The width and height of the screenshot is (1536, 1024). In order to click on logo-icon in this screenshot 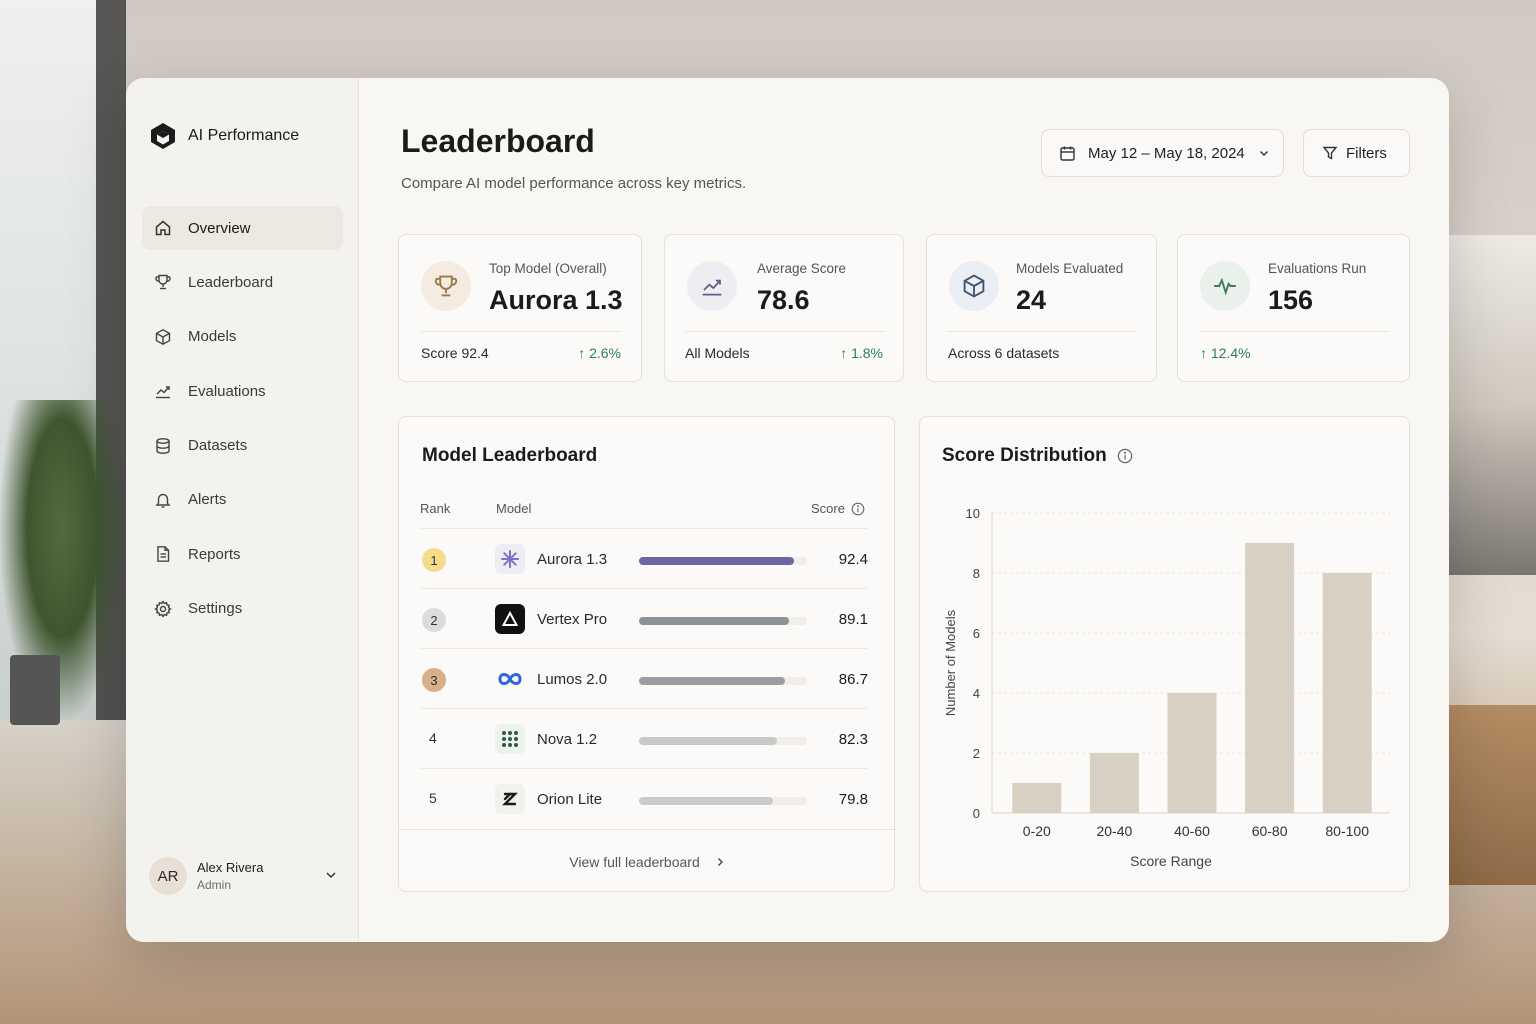, I will do `click(163, 136)`.